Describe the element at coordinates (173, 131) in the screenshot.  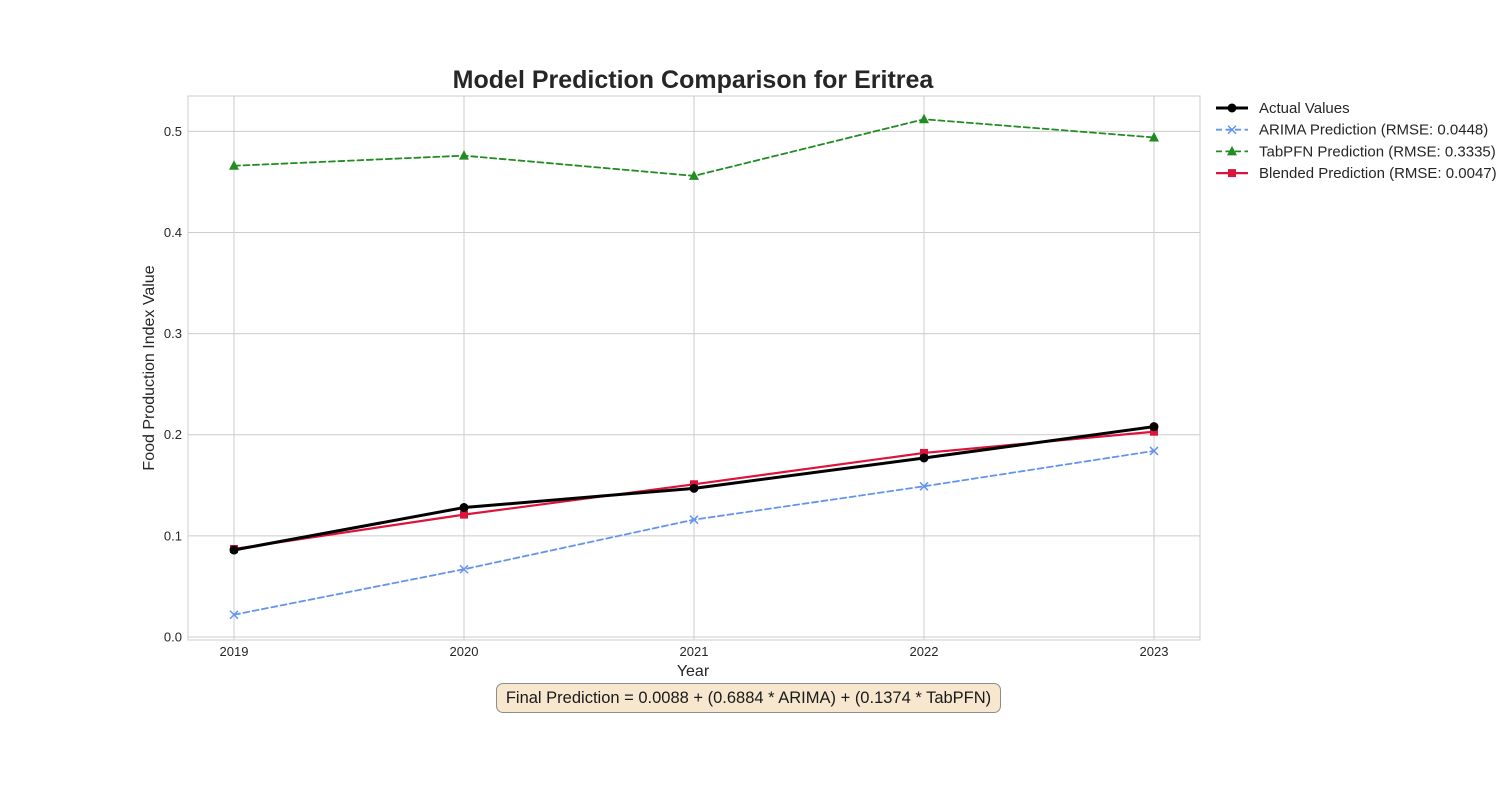
I see `y-tick-label: 0.5` at that location.